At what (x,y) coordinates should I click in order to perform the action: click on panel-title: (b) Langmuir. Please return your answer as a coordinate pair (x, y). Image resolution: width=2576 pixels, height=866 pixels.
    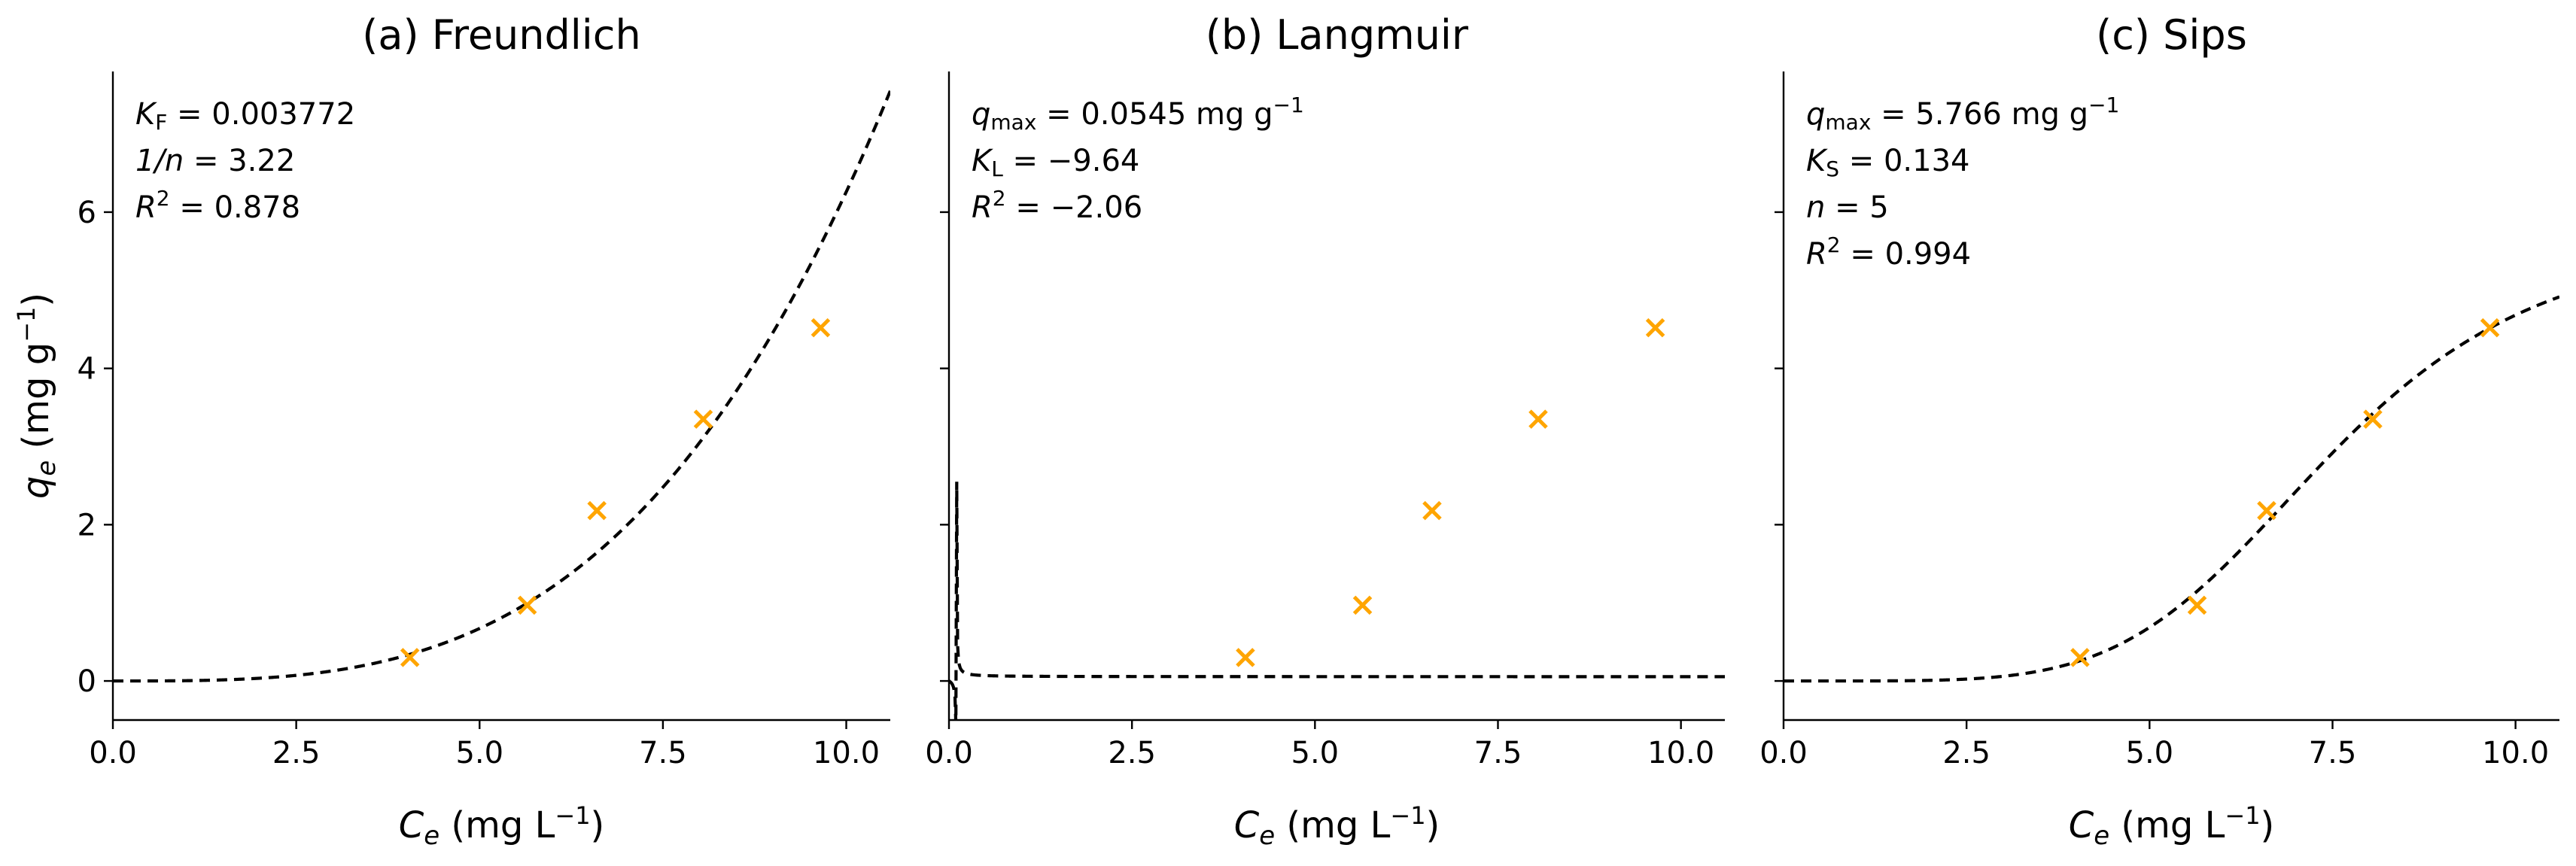
    Looking at the image, I should click on (1337, 35).